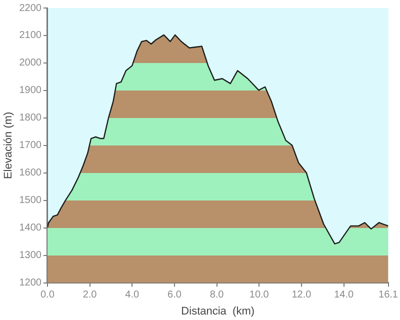 The height and width of the screenshot is (320, 400). I want to click on x-tick-label: 10.0, so click(259, 295).